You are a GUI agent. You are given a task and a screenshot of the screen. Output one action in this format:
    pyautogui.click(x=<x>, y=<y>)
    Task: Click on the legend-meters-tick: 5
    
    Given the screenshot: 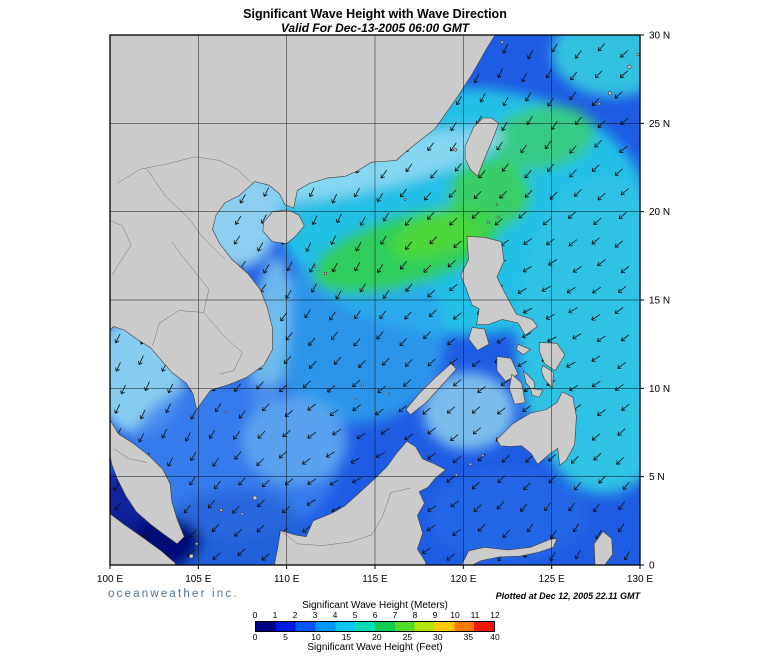 What is the action you would take?
    pyautogui.click(x=355, y=615)
    